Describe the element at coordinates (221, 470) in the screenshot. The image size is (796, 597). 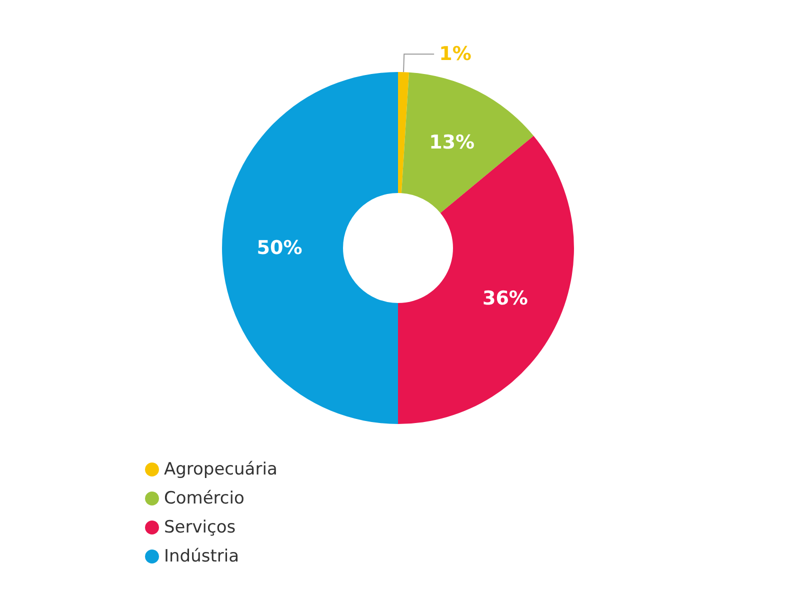
I see `legend-label: Agropecuária` at that location.